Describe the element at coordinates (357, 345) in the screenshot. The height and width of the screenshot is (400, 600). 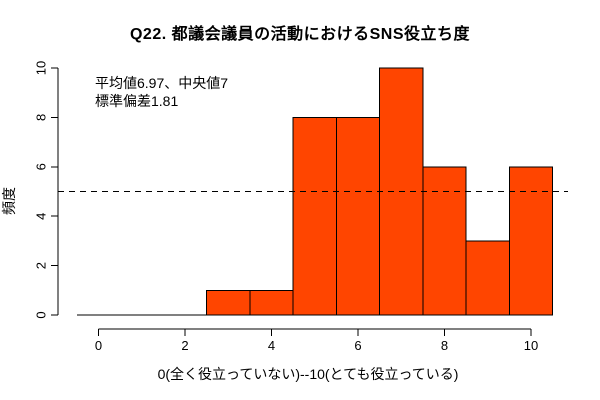
I see `x-axis-tick-label: 6` at that location.